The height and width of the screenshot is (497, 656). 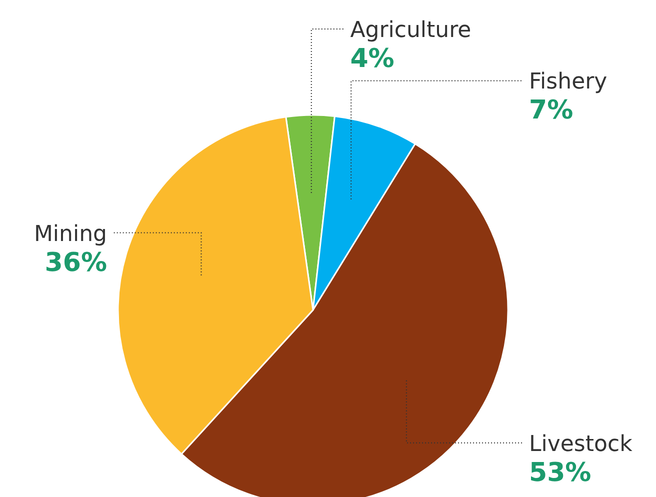 I want to click on slice-label: Livestock, so click(x=581, y=444).